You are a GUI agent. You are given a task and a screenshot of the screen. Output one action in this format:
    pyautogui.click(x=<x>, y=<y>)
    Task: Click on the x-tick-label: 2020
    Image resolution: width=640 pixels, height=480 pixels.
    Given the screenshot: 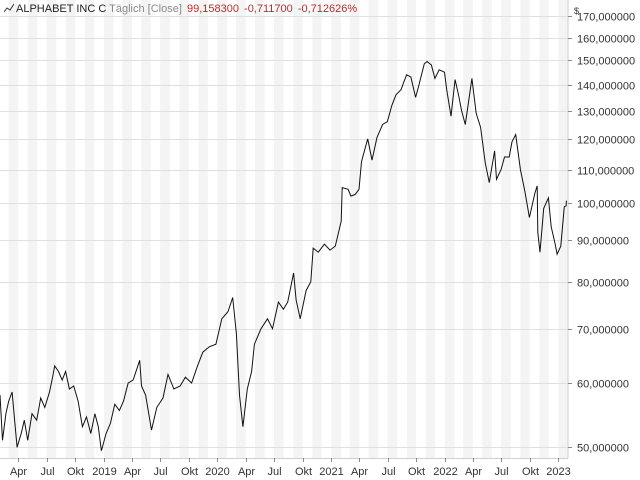 What is the action you would take?
    pyautogui.click(x=217, y=472)
    